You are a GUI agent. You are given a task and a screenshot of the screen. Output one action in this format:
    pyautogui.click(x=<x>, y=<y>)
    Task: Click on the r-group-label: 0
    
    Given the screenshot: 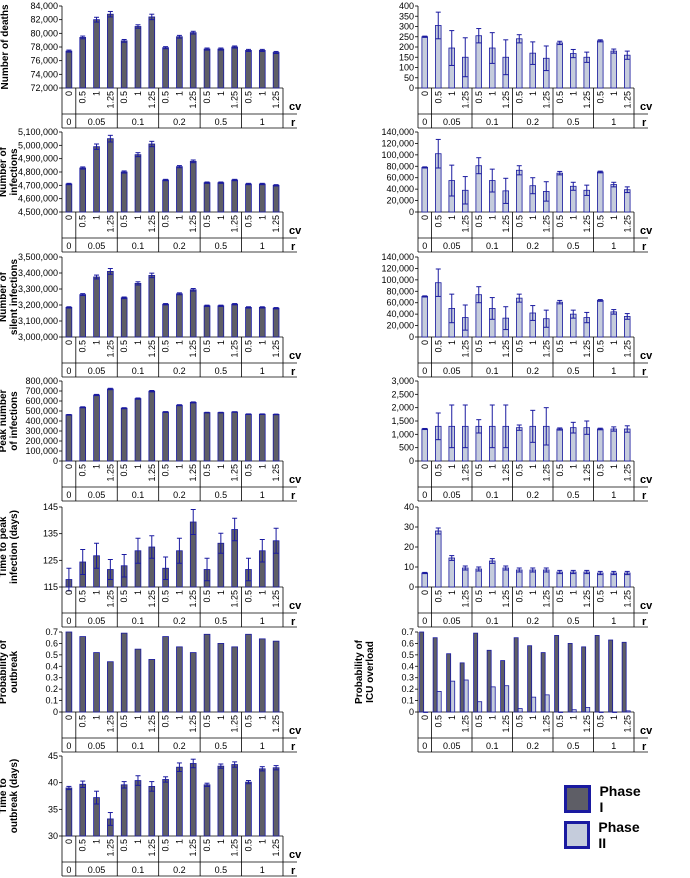 What is the action you would take?
    pyautogui.click(x=424, y=246)
    